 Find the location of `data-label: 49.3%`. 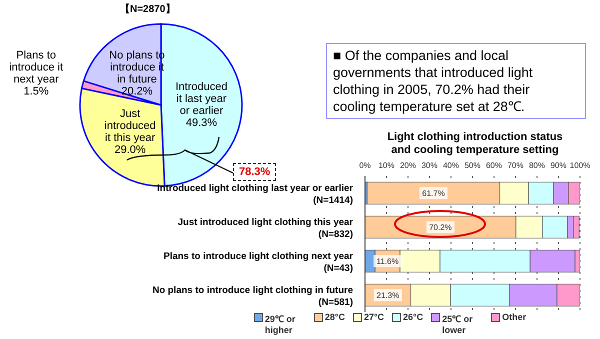

data-label: 49.3% is located at coordinates (202, 123).